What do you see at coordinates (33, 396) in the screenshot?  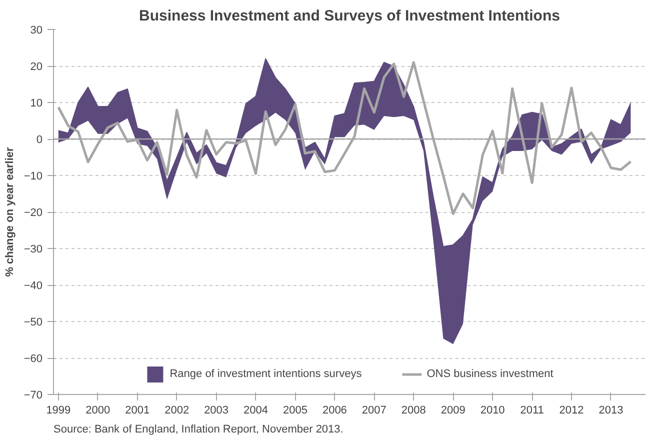 I see `y-tick-label: −70` at bounding box center [33, 396].